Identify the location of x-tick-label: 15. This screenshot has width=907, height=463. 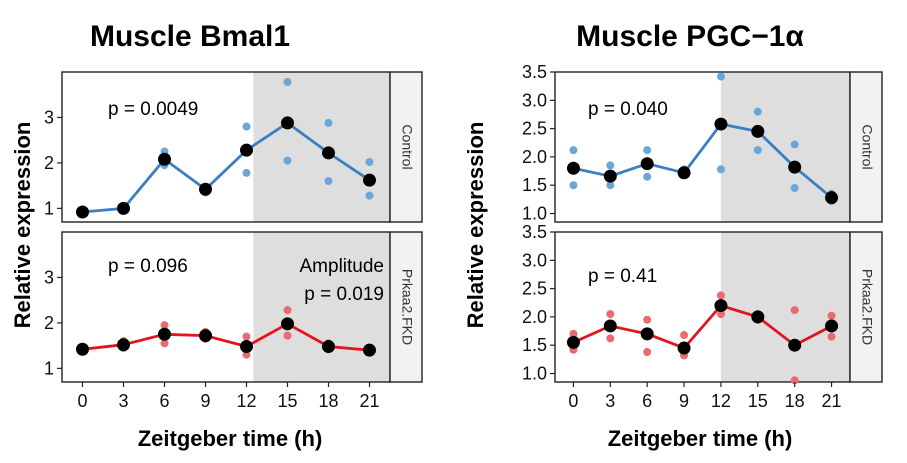
(758, 401).